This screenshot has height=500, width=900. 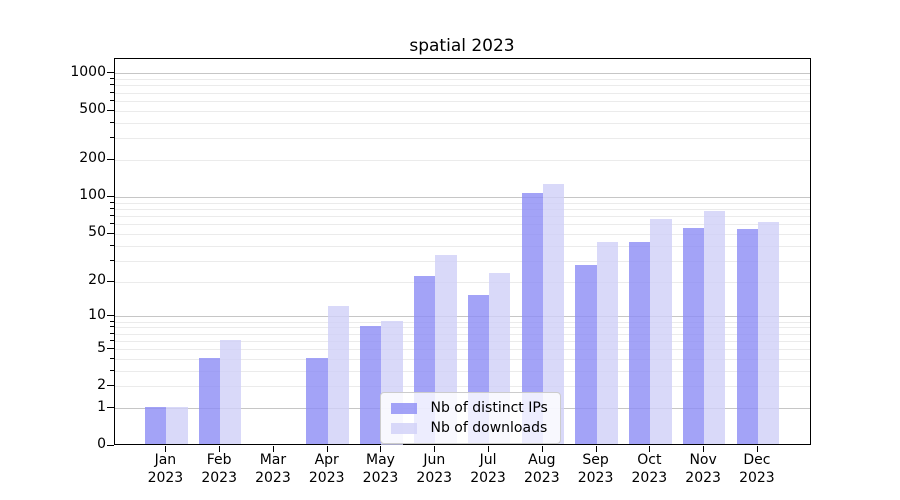 I want to click on bar-distinct-ips-aug, so click(x=532, y=319).